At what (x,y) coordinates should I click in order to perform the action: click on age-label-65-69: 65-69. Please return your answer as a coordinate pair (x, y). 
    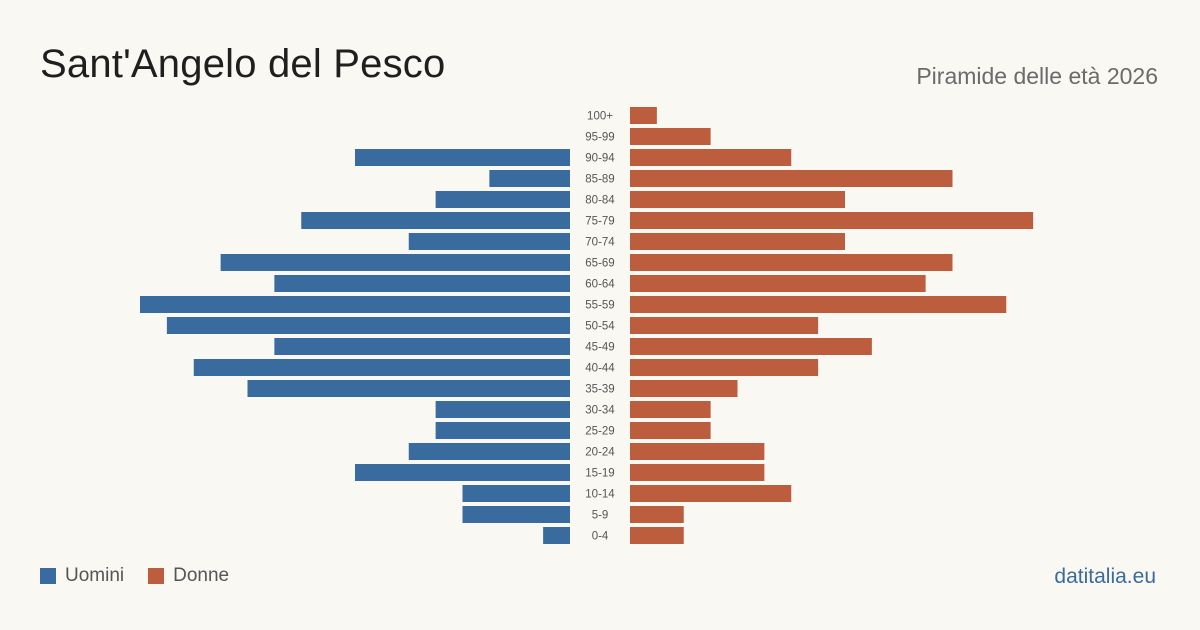
    Looking at the image, I should click on (599, 264).